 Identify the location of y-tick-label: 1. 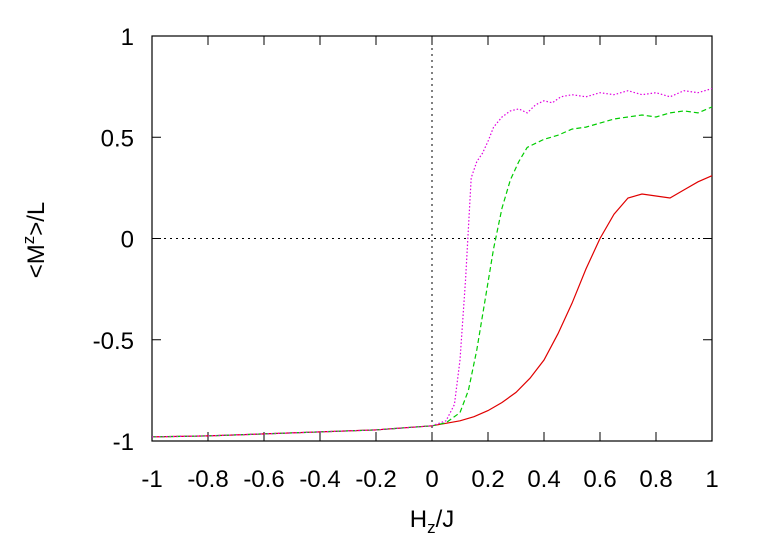
(127, 37).